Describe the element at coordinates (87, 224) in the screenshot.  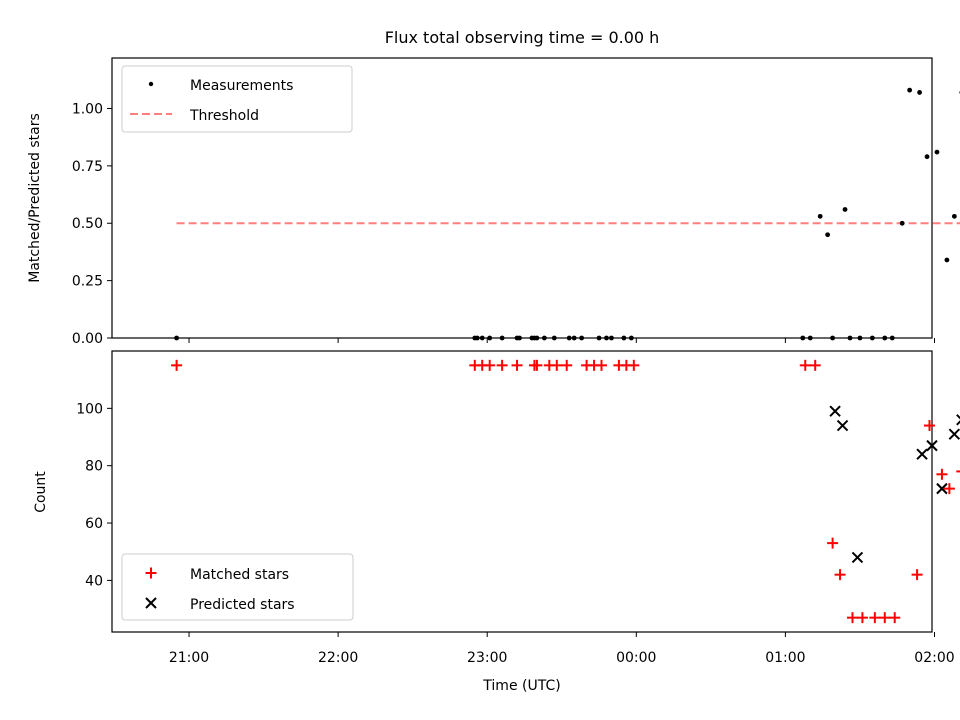
I see `ratio-y-tick-label: 0.50` at that location.